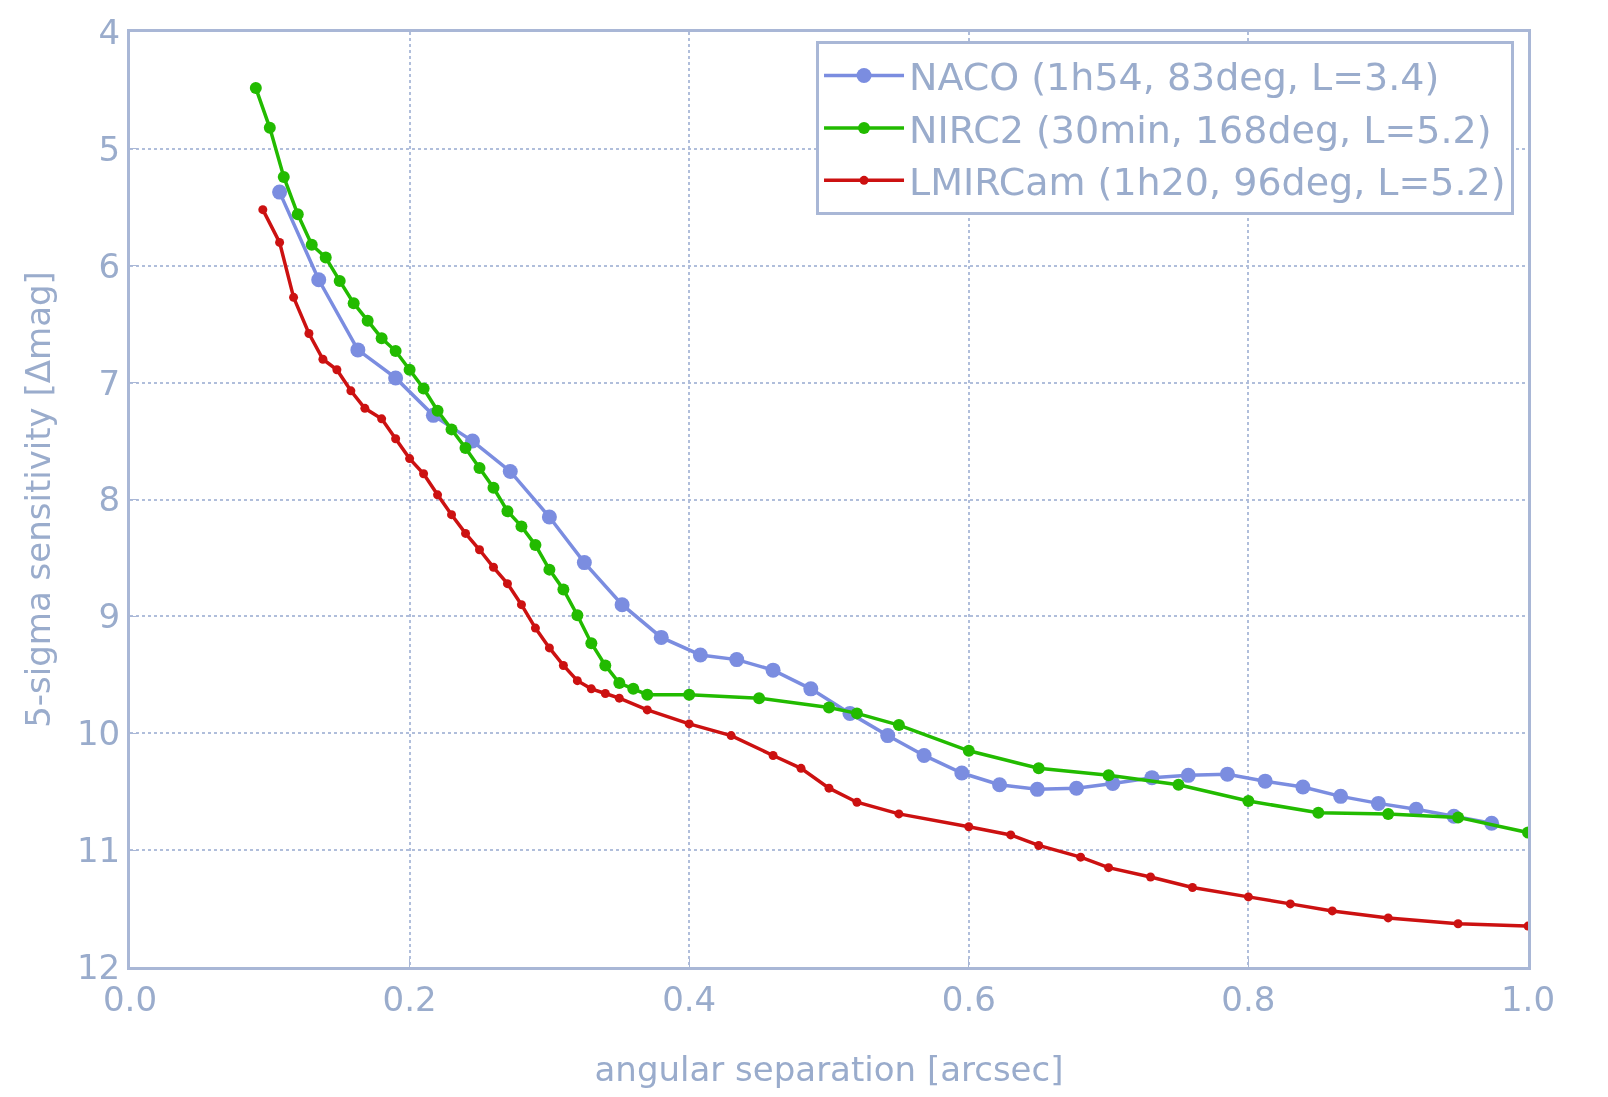 The image size is (1608, 1097). I want to click on x-tick-label: 0.4, so click(689, 998).